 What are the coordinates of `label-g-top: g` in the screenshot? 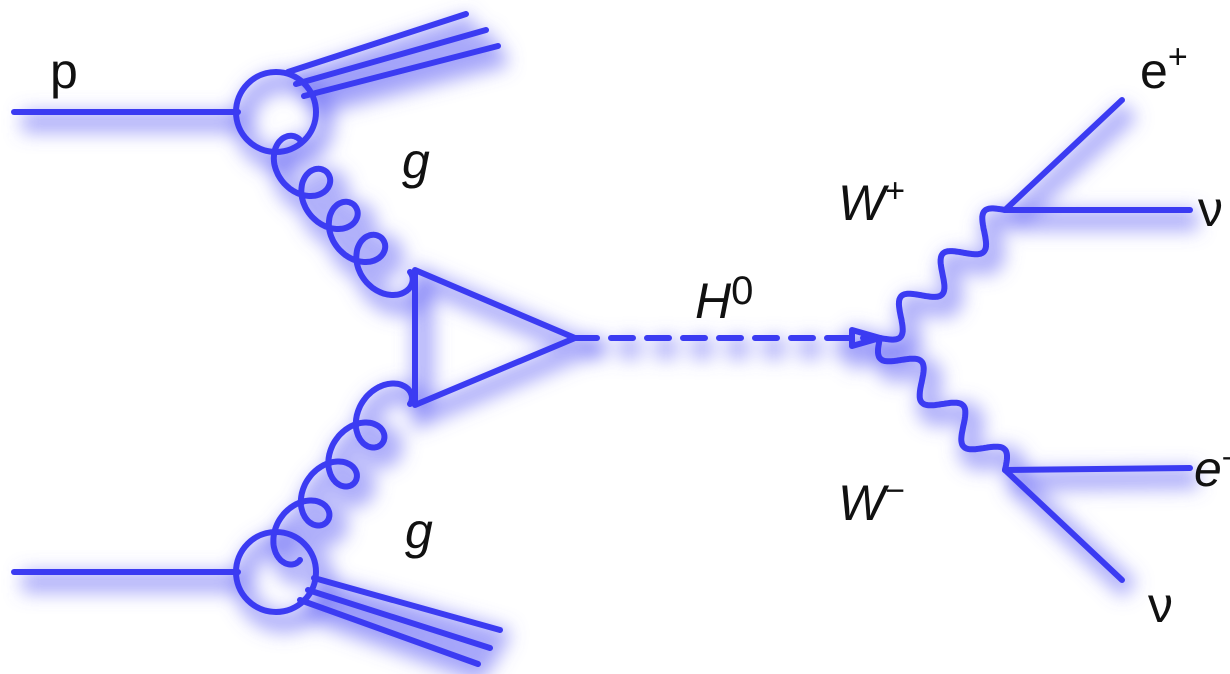 It's located at (416, 161).